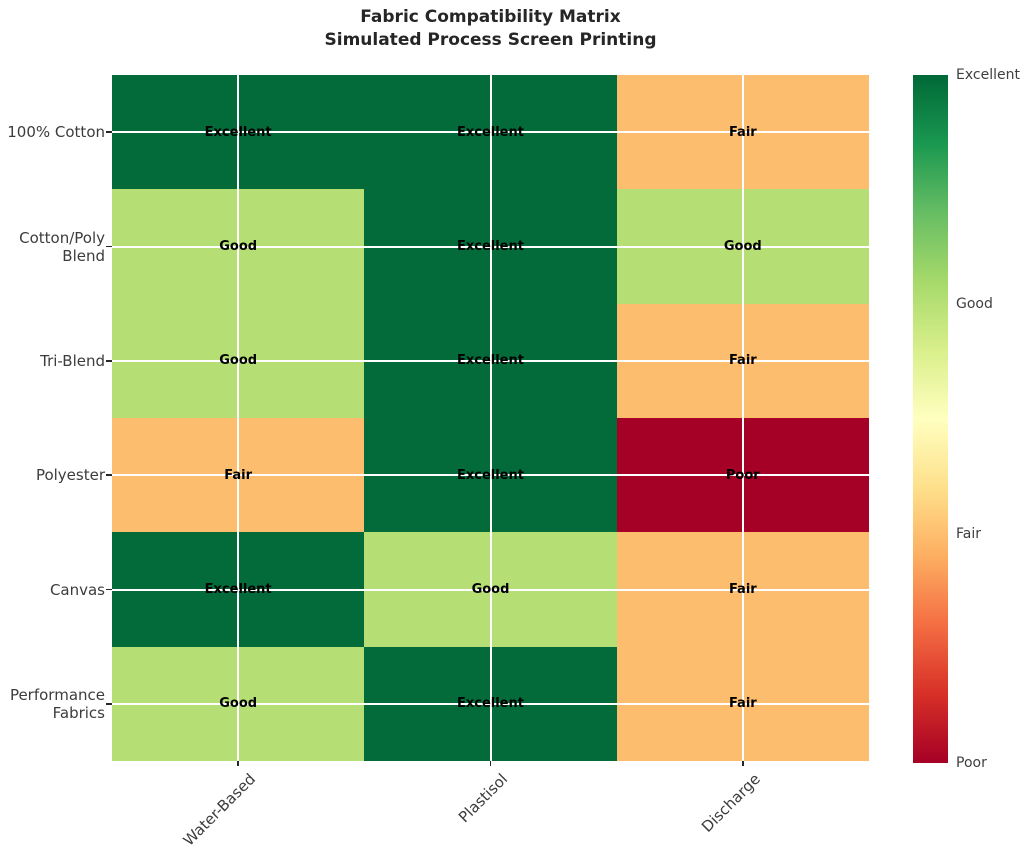  I want to click on cell-value-label: Poor, so click(742, 475).